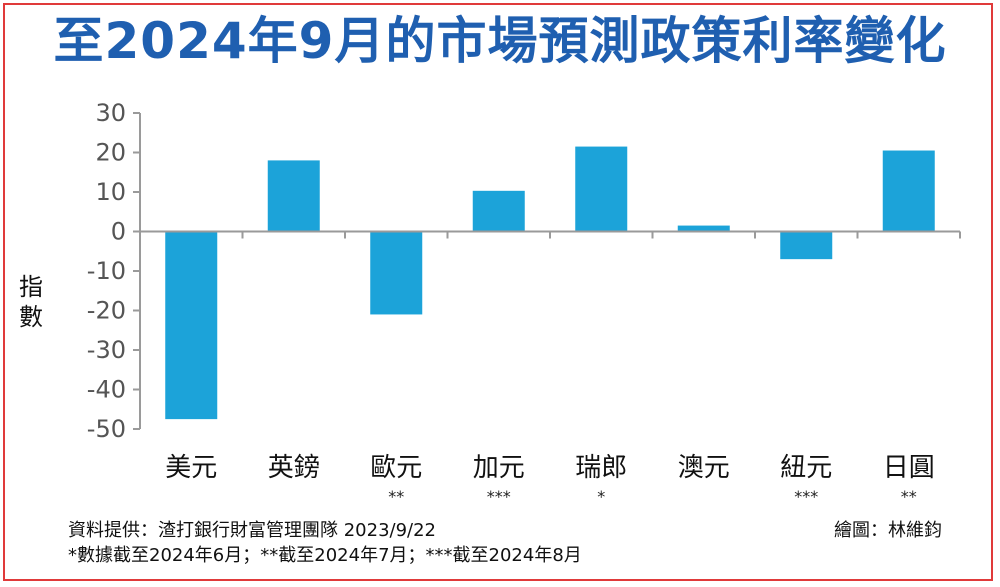 The image size is (1000, 587). Describe the element at coordinates (499, 468) in the screenshot. I see `category-label: 加元` at that location.